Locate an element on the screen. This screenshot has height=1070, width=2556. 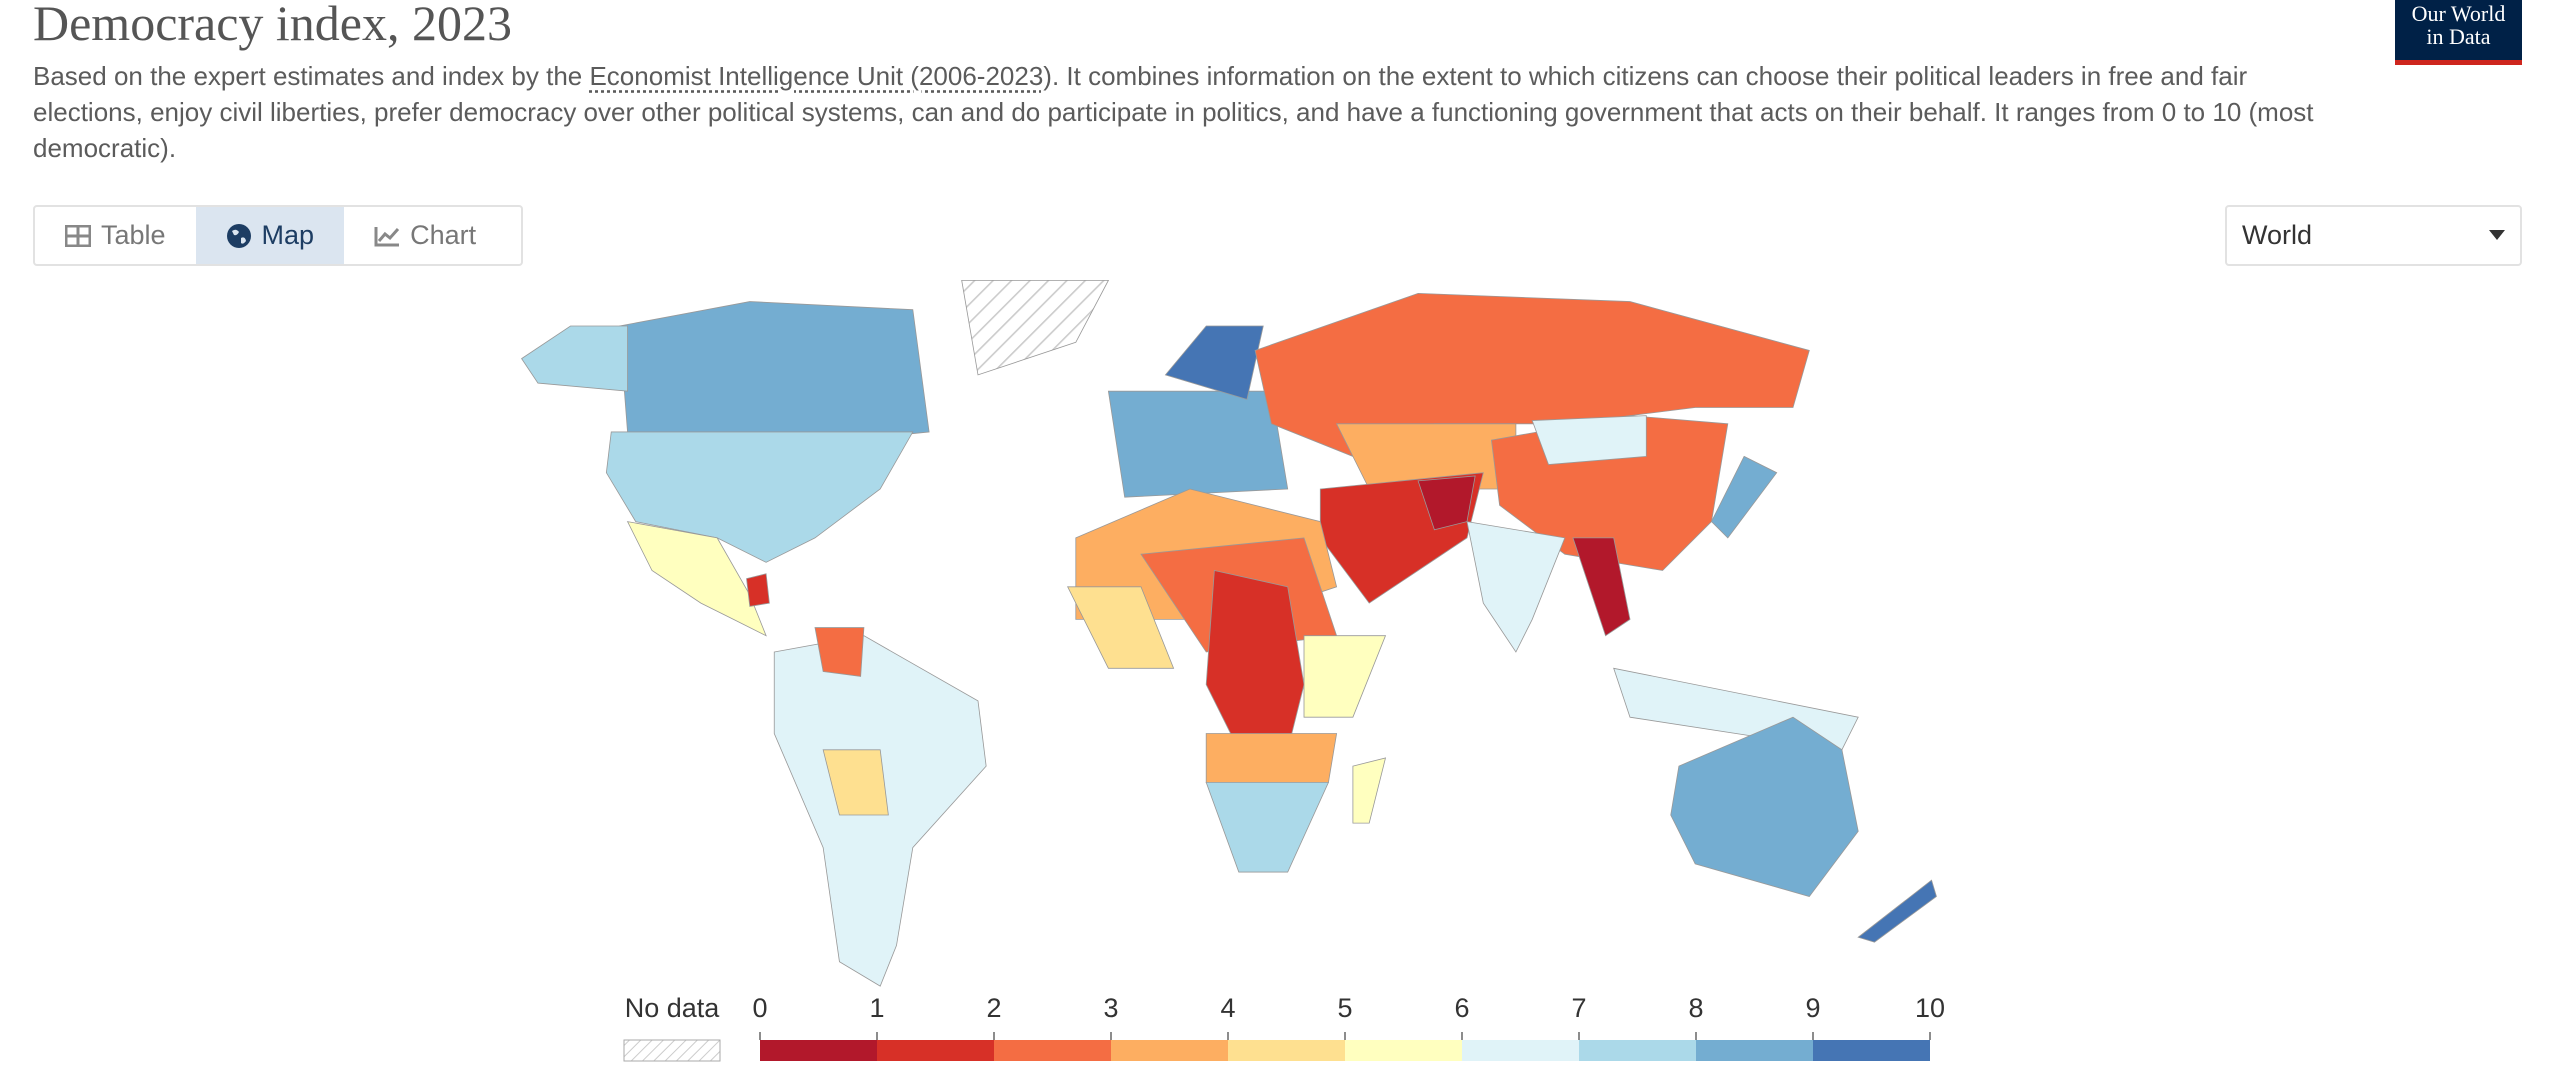
region-select: World is located at coordinates (2373, 235).